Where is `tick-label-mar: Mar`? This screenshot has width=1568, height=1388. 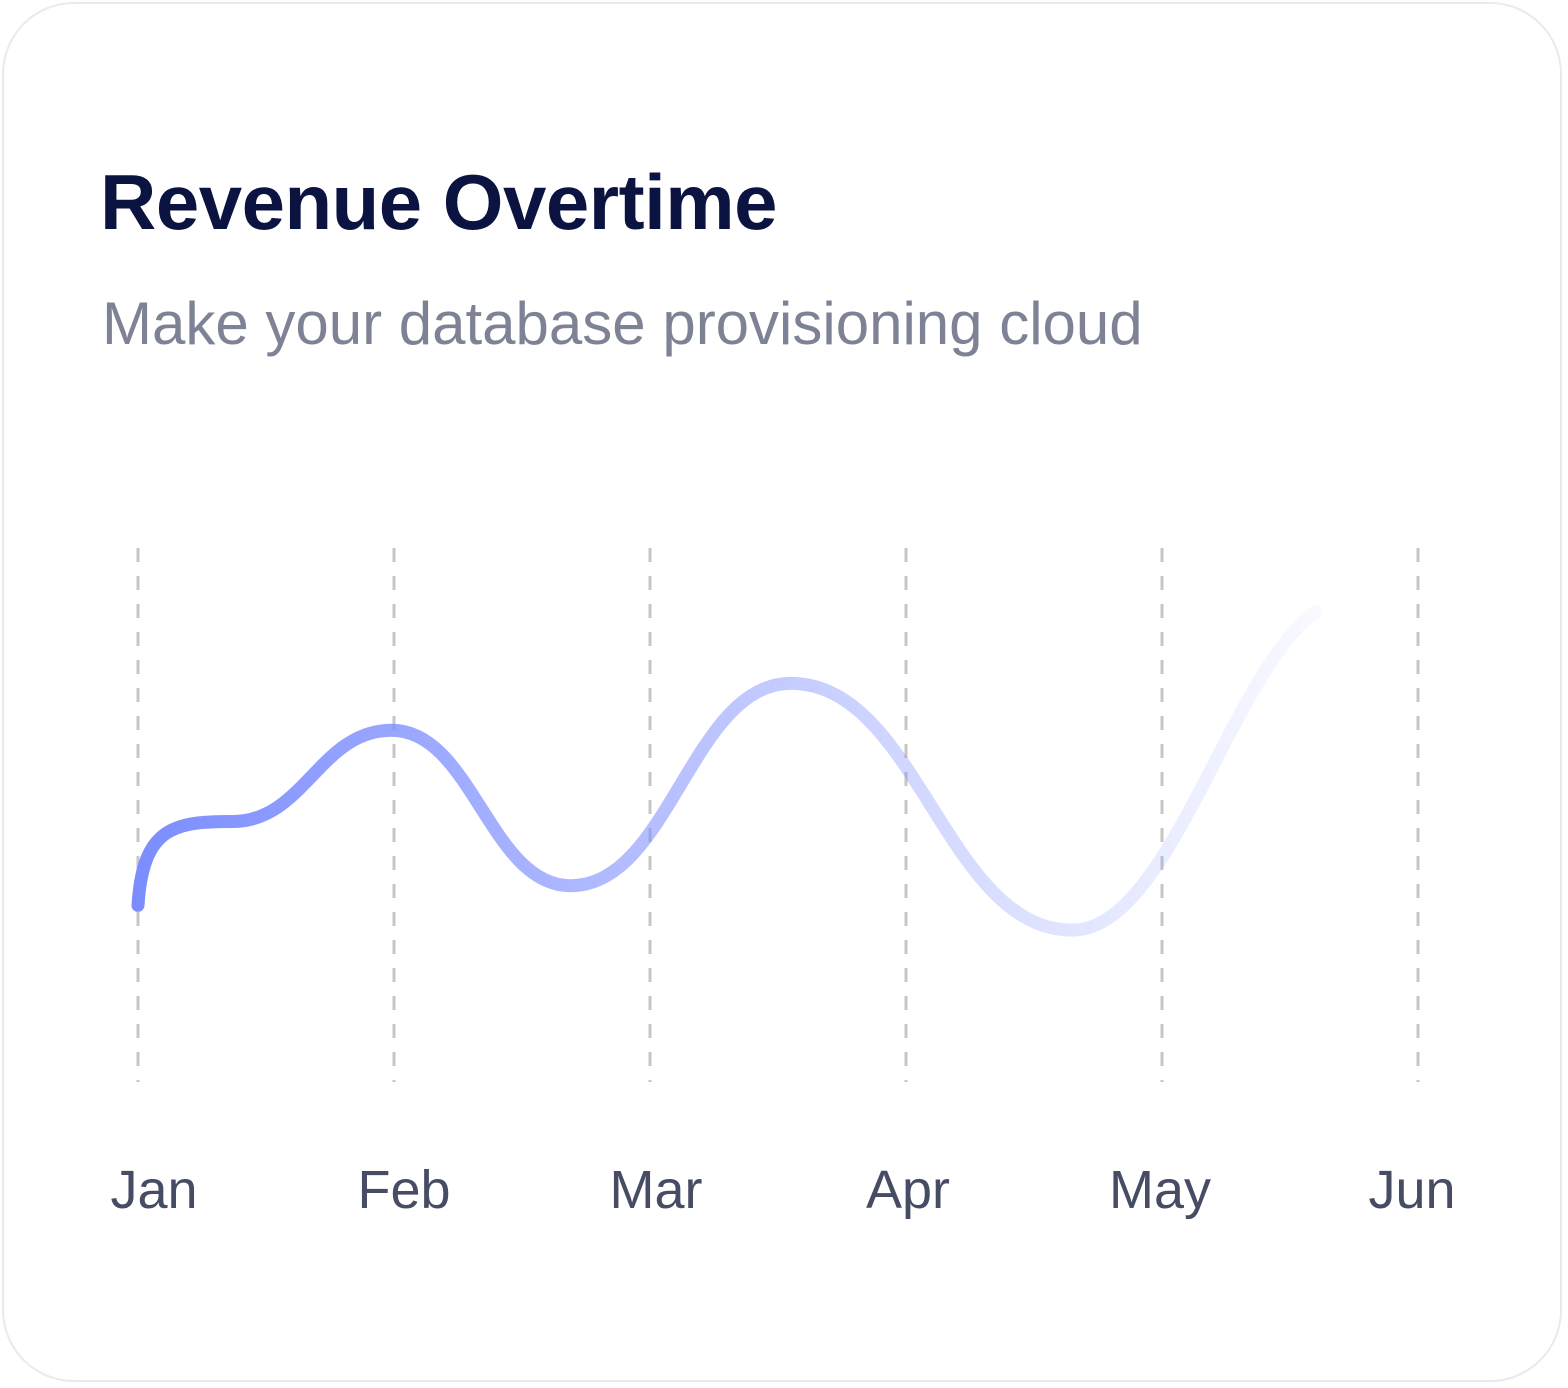
tick-label-mar: Mar is located at coordinates (656, 1190).